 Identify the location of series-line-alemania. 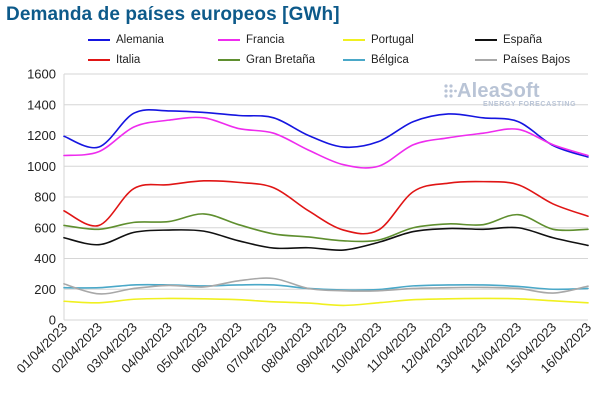
(326, 133).